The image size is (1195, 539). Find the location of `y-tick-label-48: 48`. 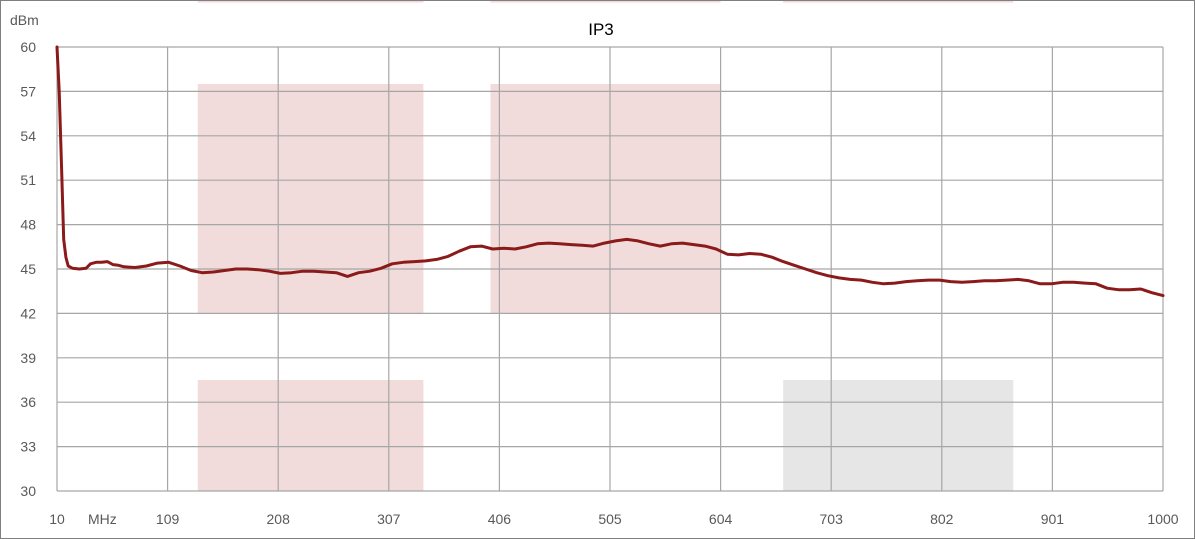

y-tick-label-48: 48 is located at coordinates (28, 225).